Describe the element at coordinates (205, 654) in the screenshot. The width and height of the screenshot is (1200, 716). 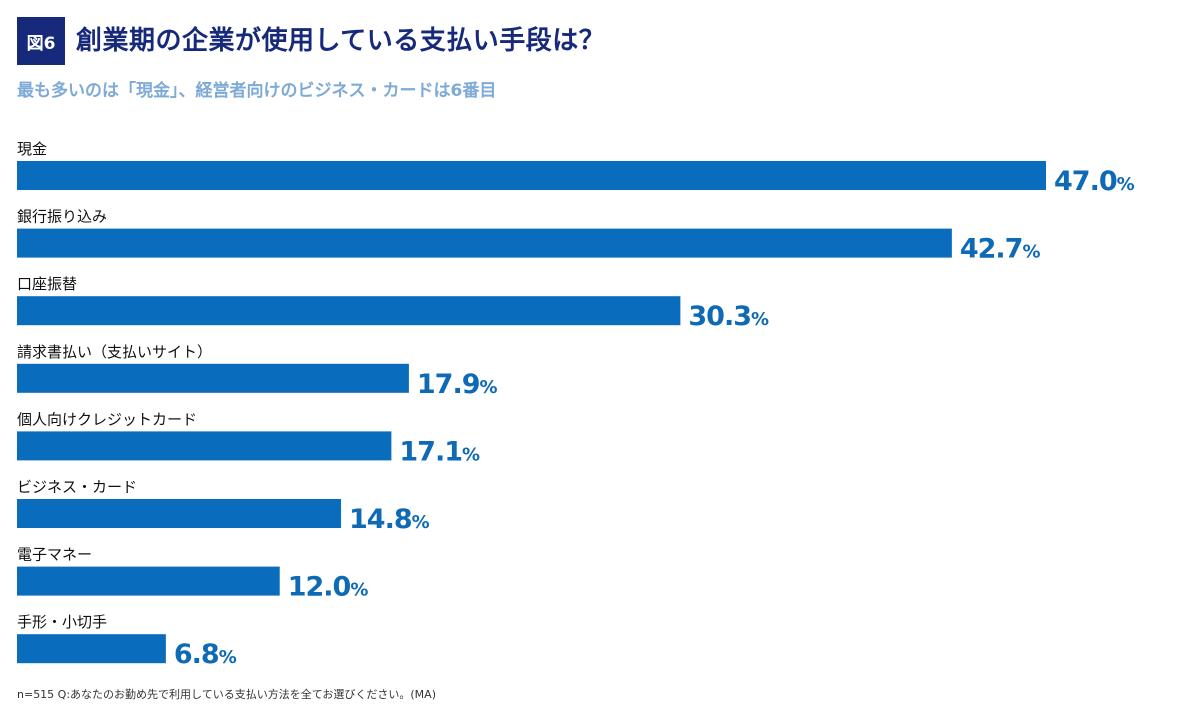
I see `value-label: 6.8%` at that location.